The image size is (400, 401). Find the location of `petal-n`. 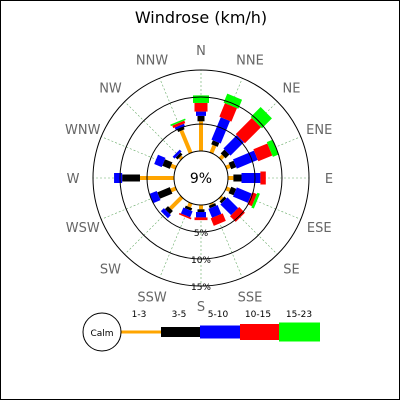

petal-n is located at coordinates (201, 123).